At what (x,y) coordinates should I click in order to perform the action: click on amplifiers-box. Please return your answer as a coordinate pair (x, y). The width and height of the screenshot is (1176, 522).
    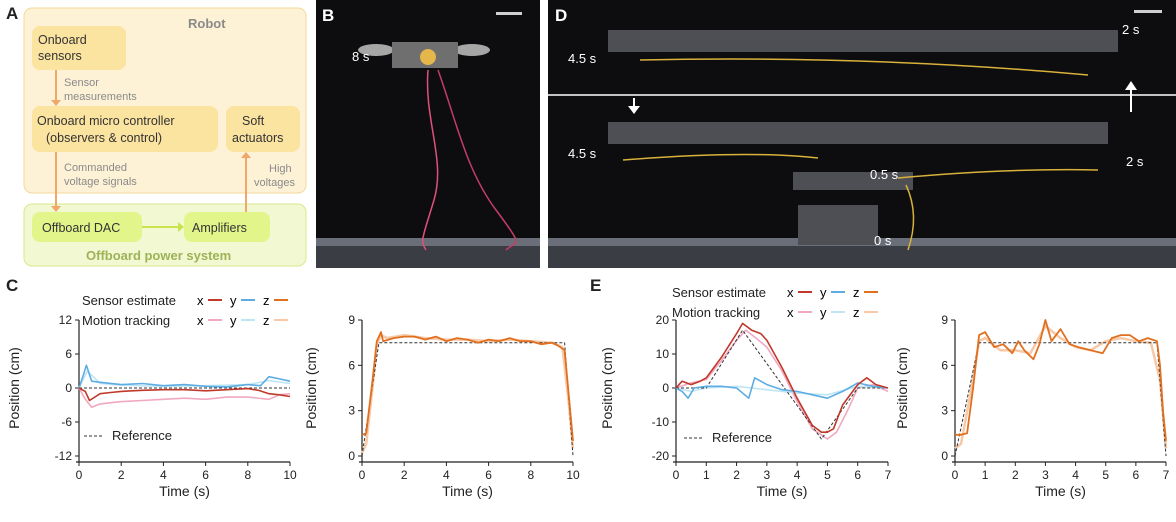
    Looking at the image, I should click on (227, 227).